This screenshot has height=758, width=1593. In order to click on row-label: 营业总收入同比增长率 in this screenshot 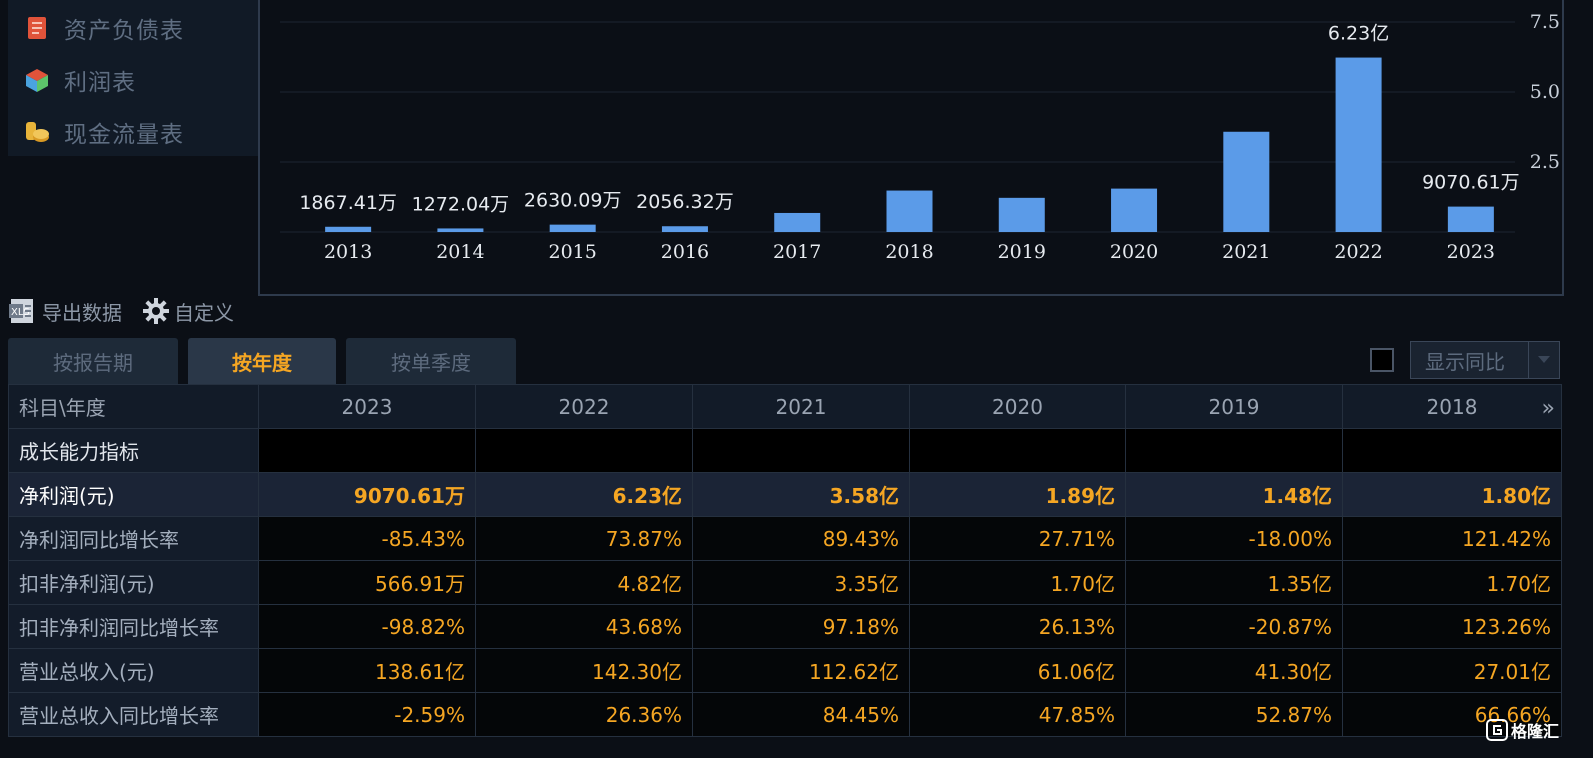, I will do `click(133, 714)`.